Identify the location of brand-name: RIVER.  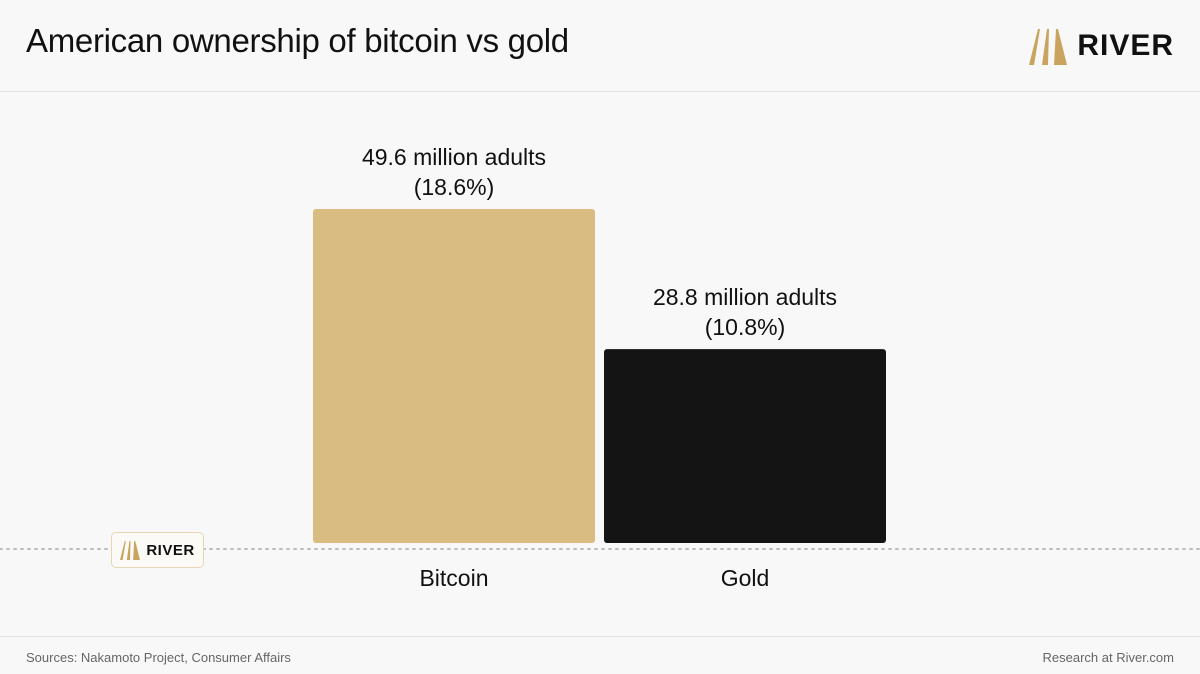
(1125, 45).